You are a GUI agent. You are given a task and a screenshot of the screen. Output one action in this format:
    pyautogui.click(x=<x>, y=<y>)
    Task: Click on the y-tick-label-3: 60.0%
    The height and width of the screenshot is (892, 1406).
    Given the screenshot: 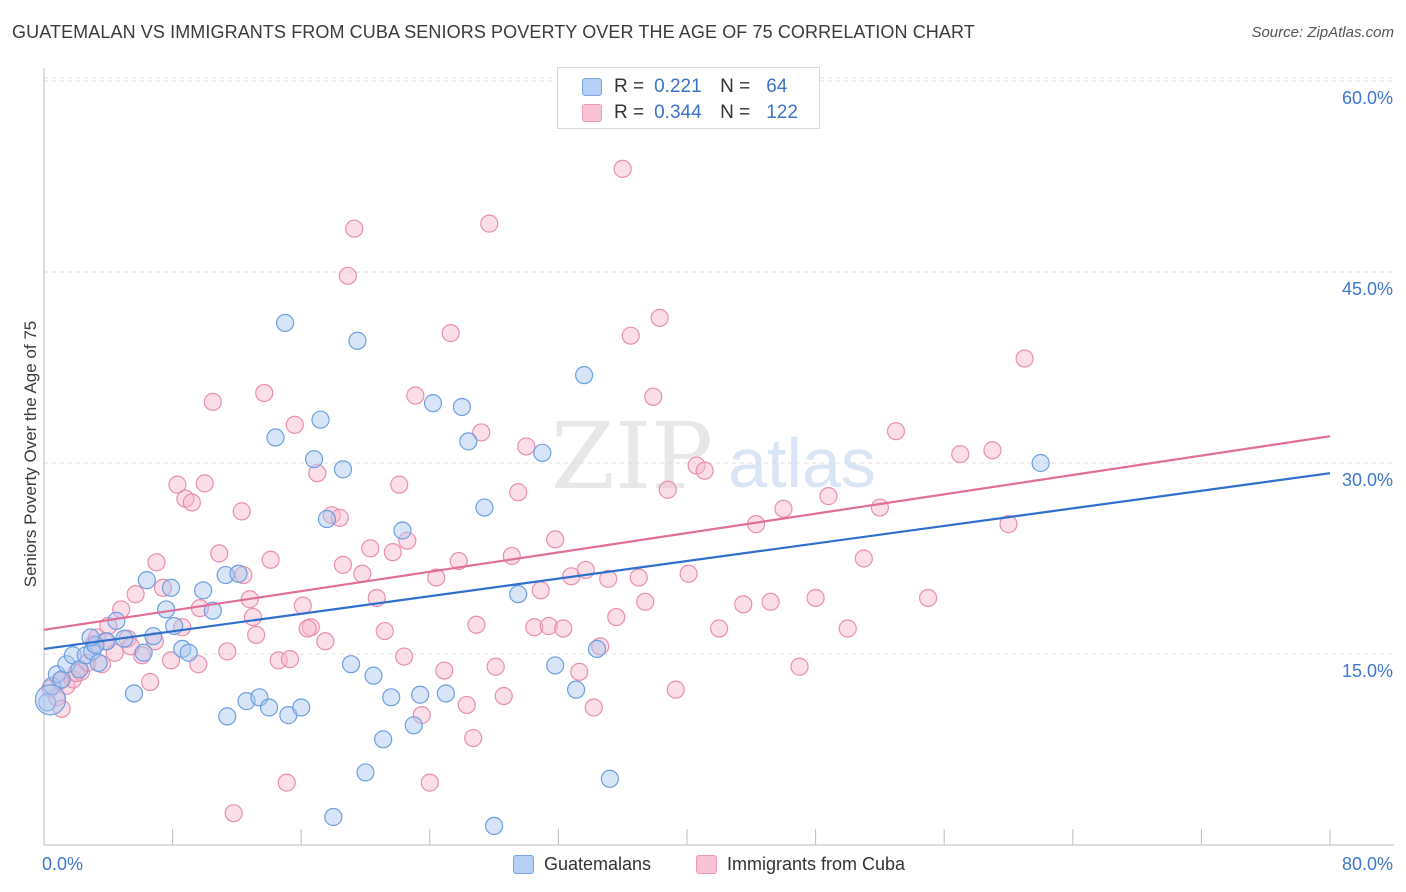 What is the action you would take?
    pyautogui.click(x=1367, y=98)
    